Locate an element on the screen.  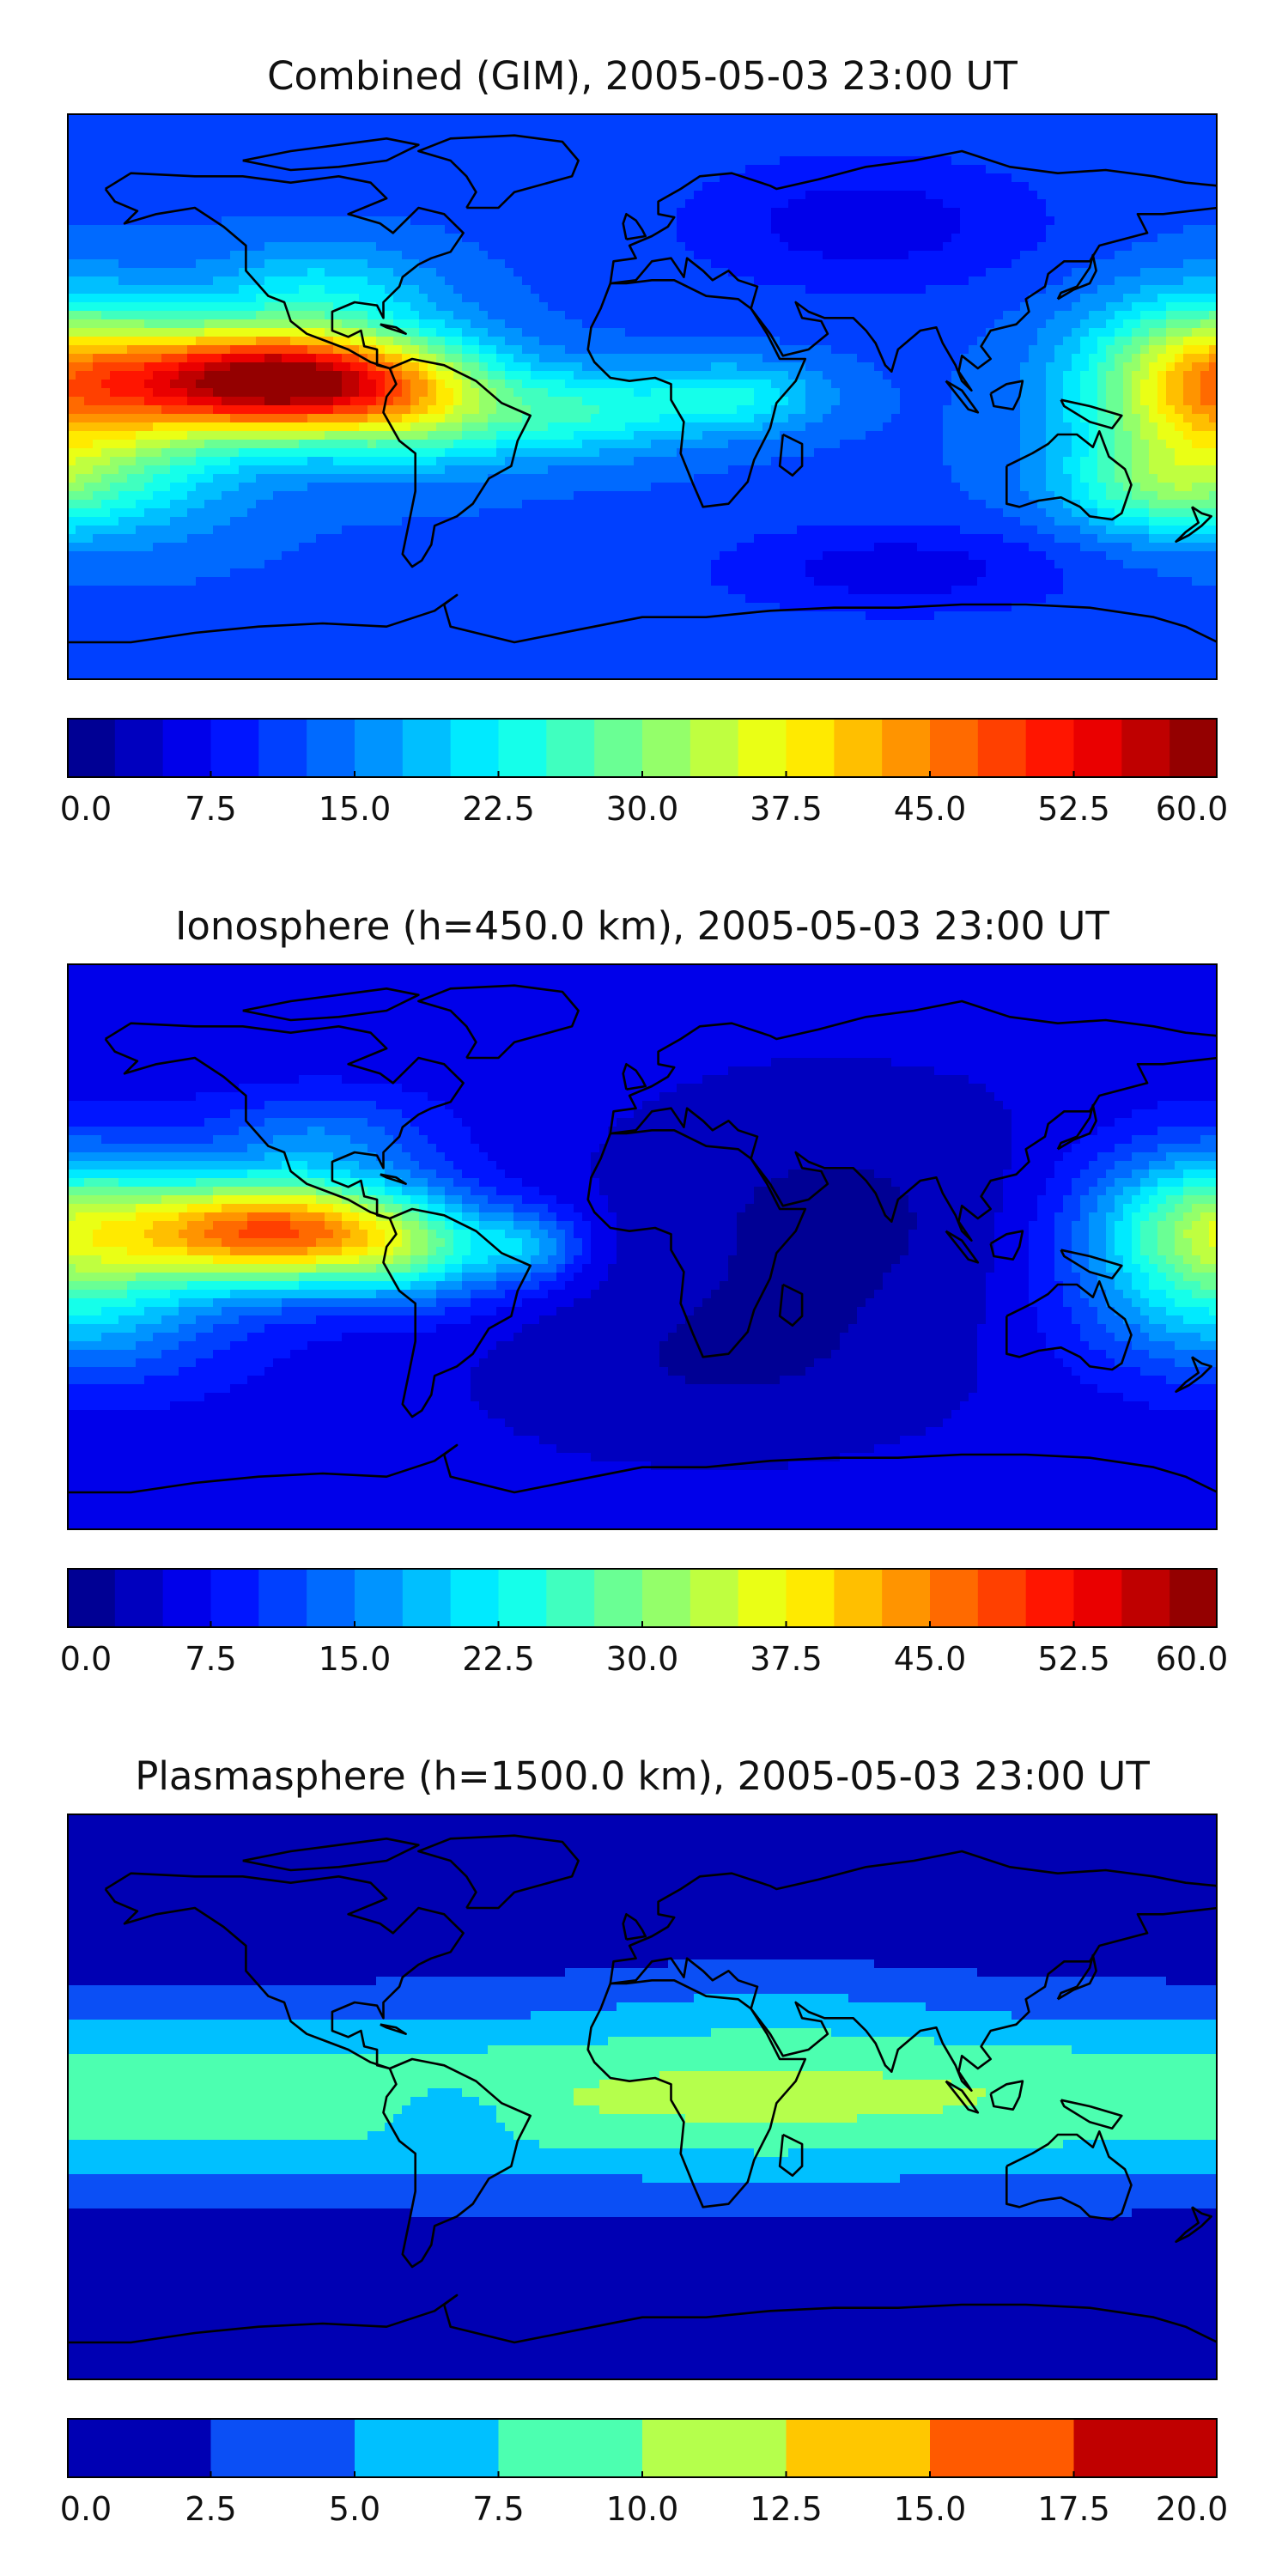
colorbar-tick-label: 2.5 is located at coordinates (210, 2509).